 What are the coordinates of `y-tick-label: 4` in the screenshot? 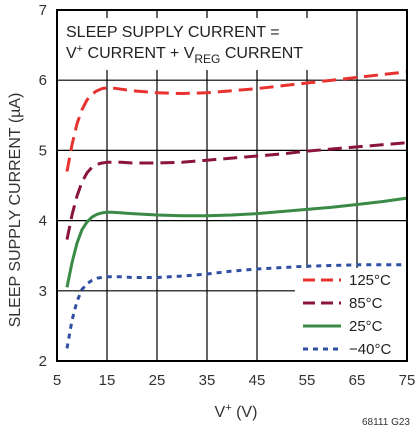 It's located at (43, 221).